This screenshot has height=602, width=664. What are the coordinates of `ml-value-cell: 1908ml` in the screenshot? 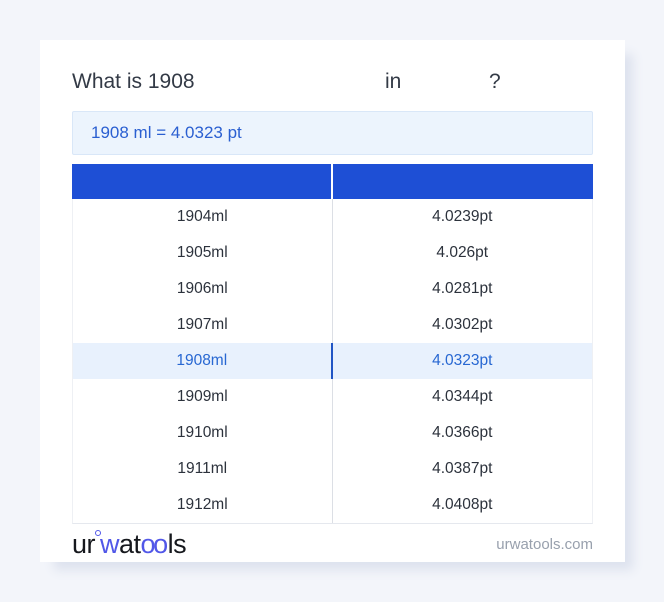 It's located at (203, 361).